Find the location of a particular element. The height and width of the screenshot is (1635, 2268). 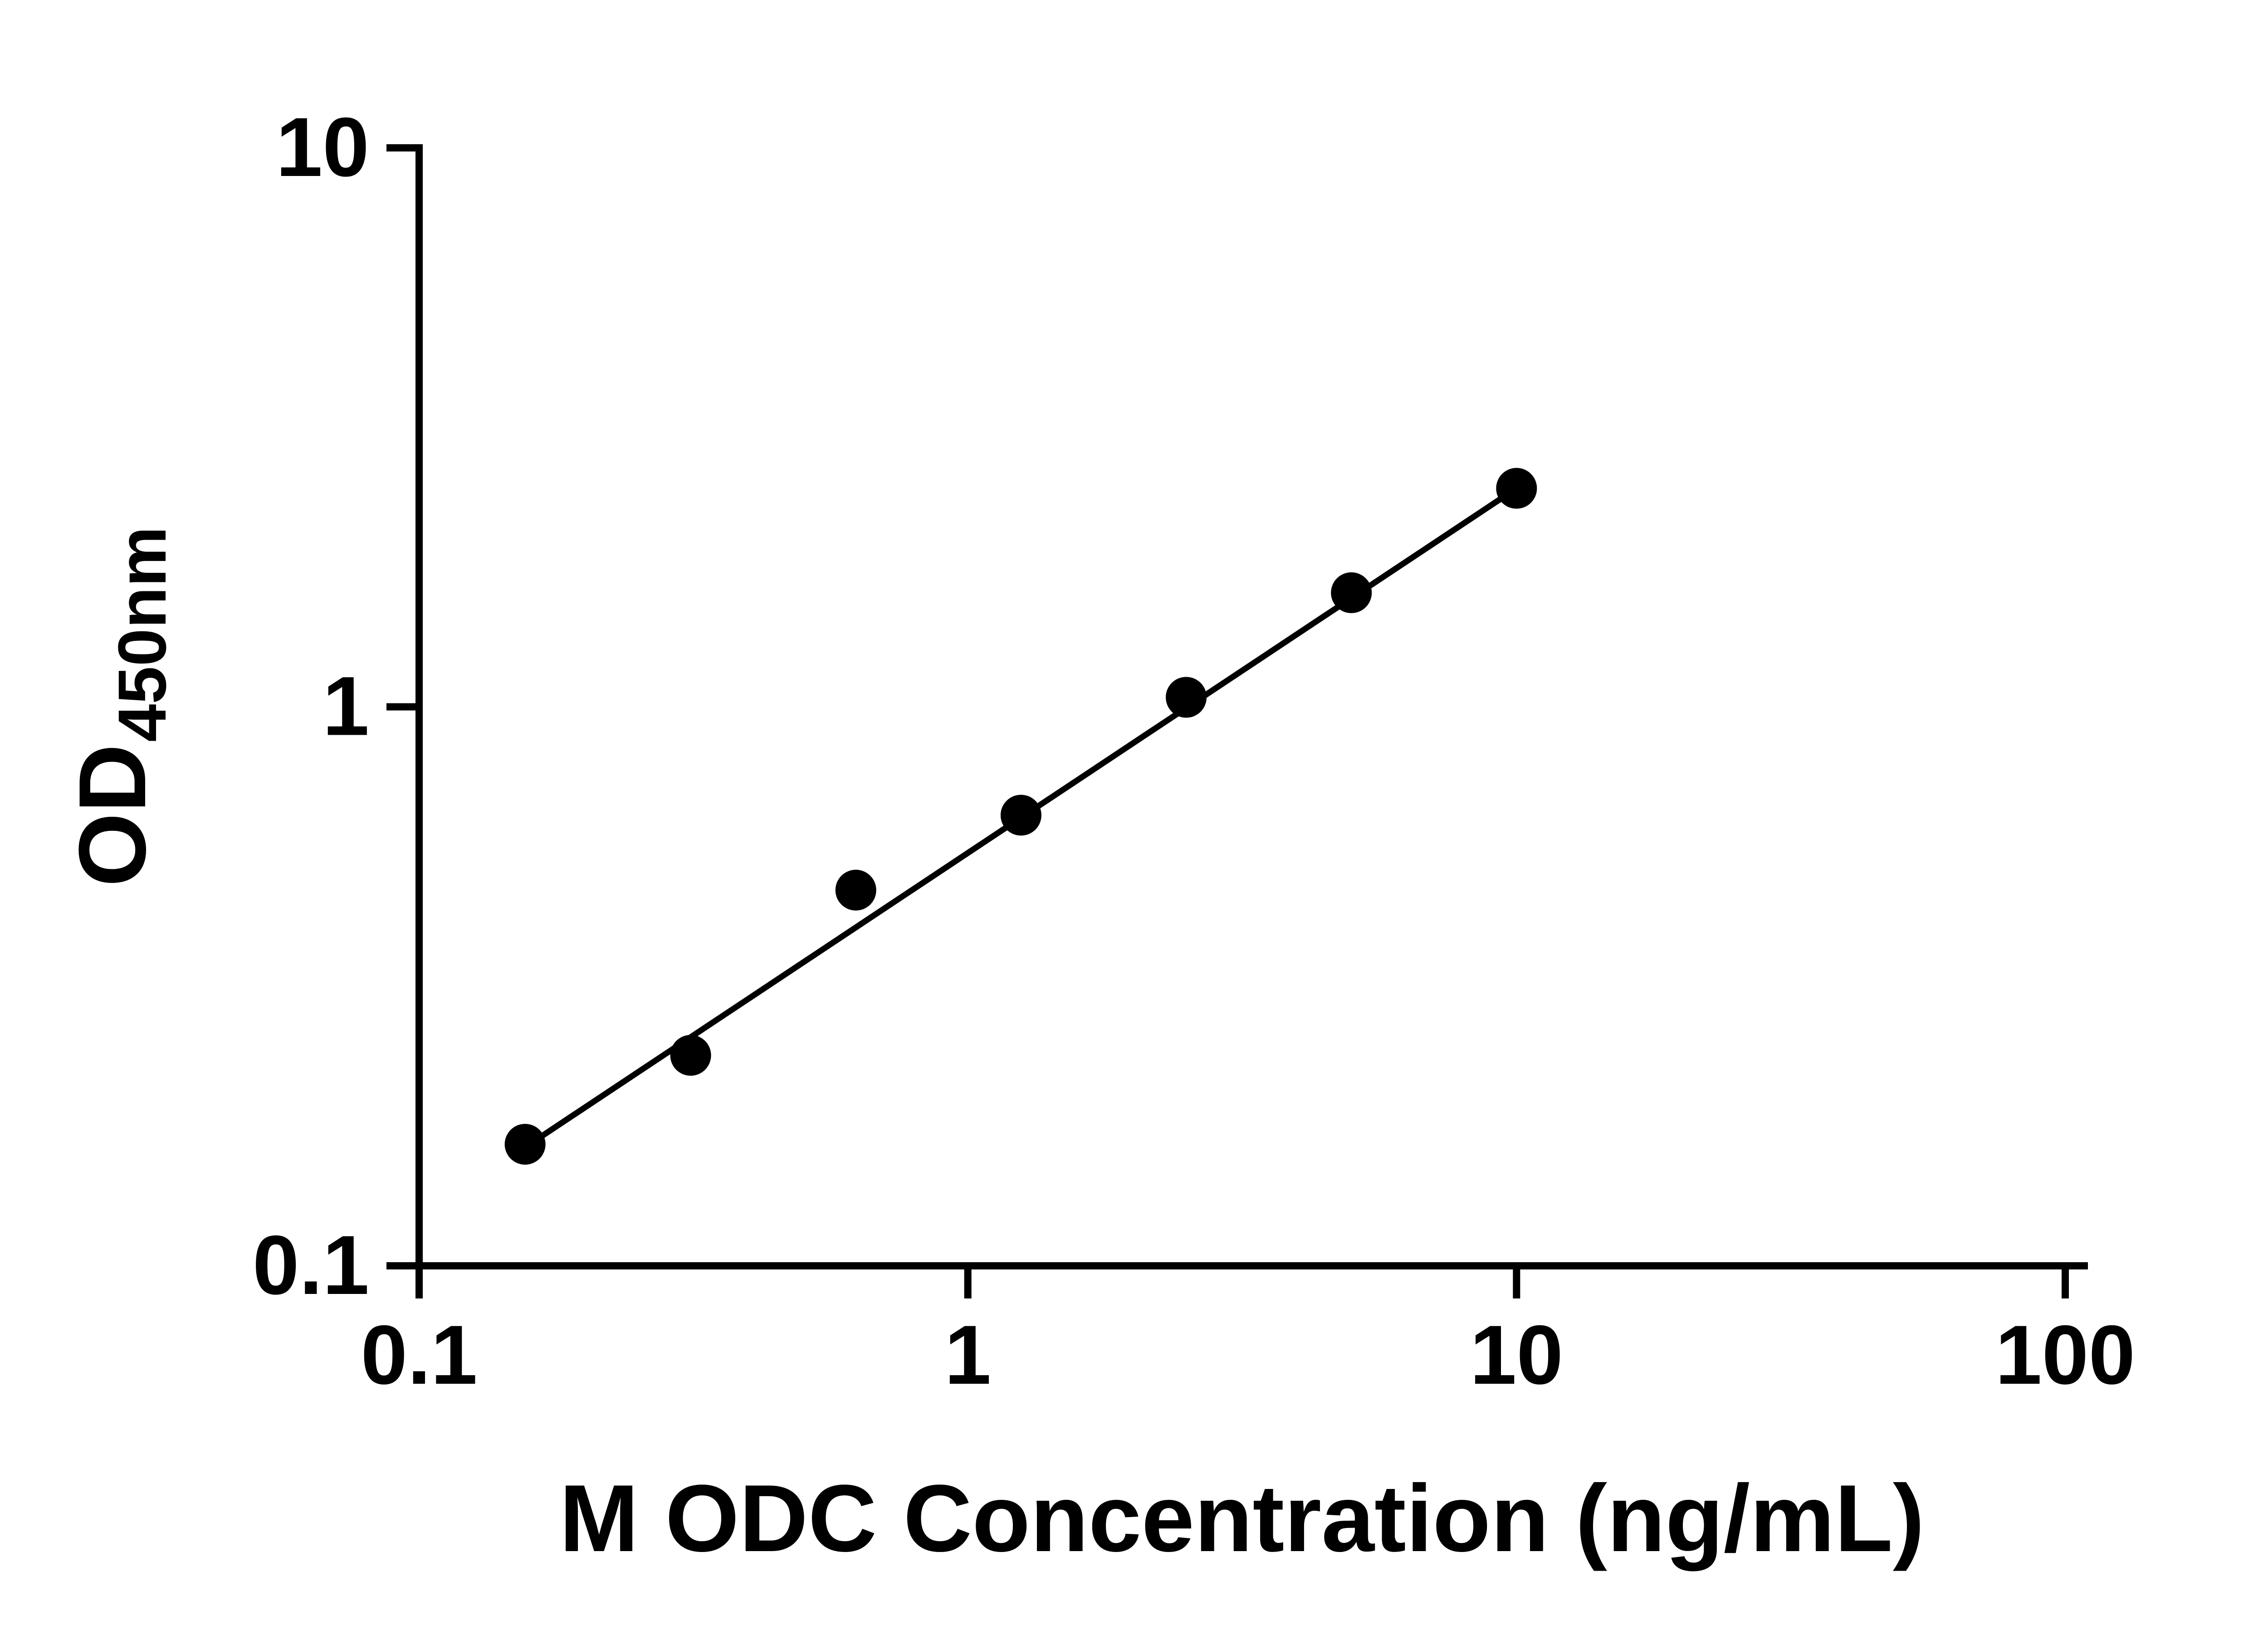

x-tick-label: 1 is located at coordinates (967, 1355).